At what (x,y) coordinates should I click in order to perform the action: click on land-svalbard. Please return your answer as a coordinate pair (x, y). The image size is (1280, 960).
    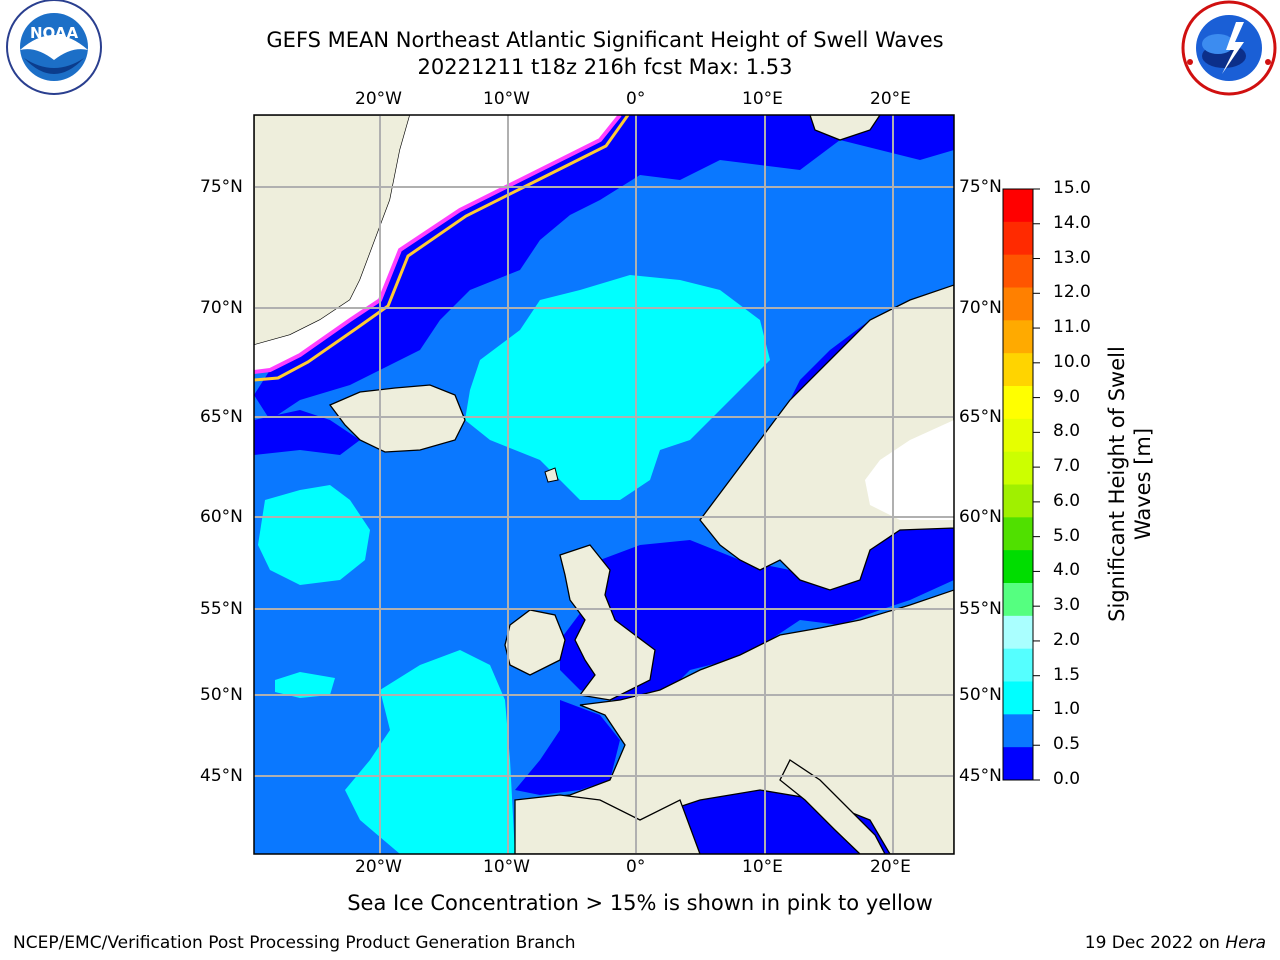
    Looking at the image, I should click on (845, 128).